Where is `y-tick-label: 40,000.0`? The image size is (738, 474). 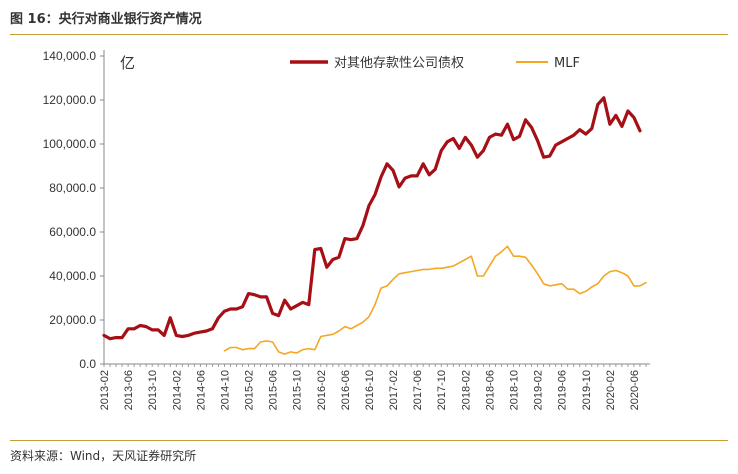
y-tick-label: 40,000.0 is located at coordinates (72, 276).